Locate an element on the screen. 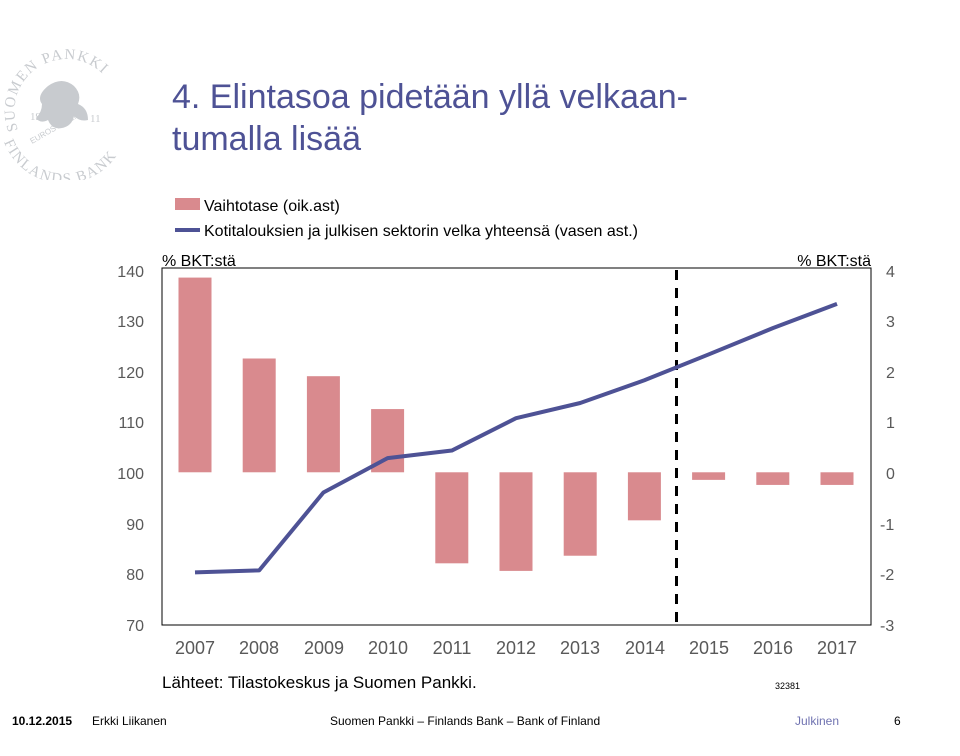 Image resolution: width=960 pixels, height=756 pixels. footer-author: Erkki Liikanen is located at coordinates (129, 721).